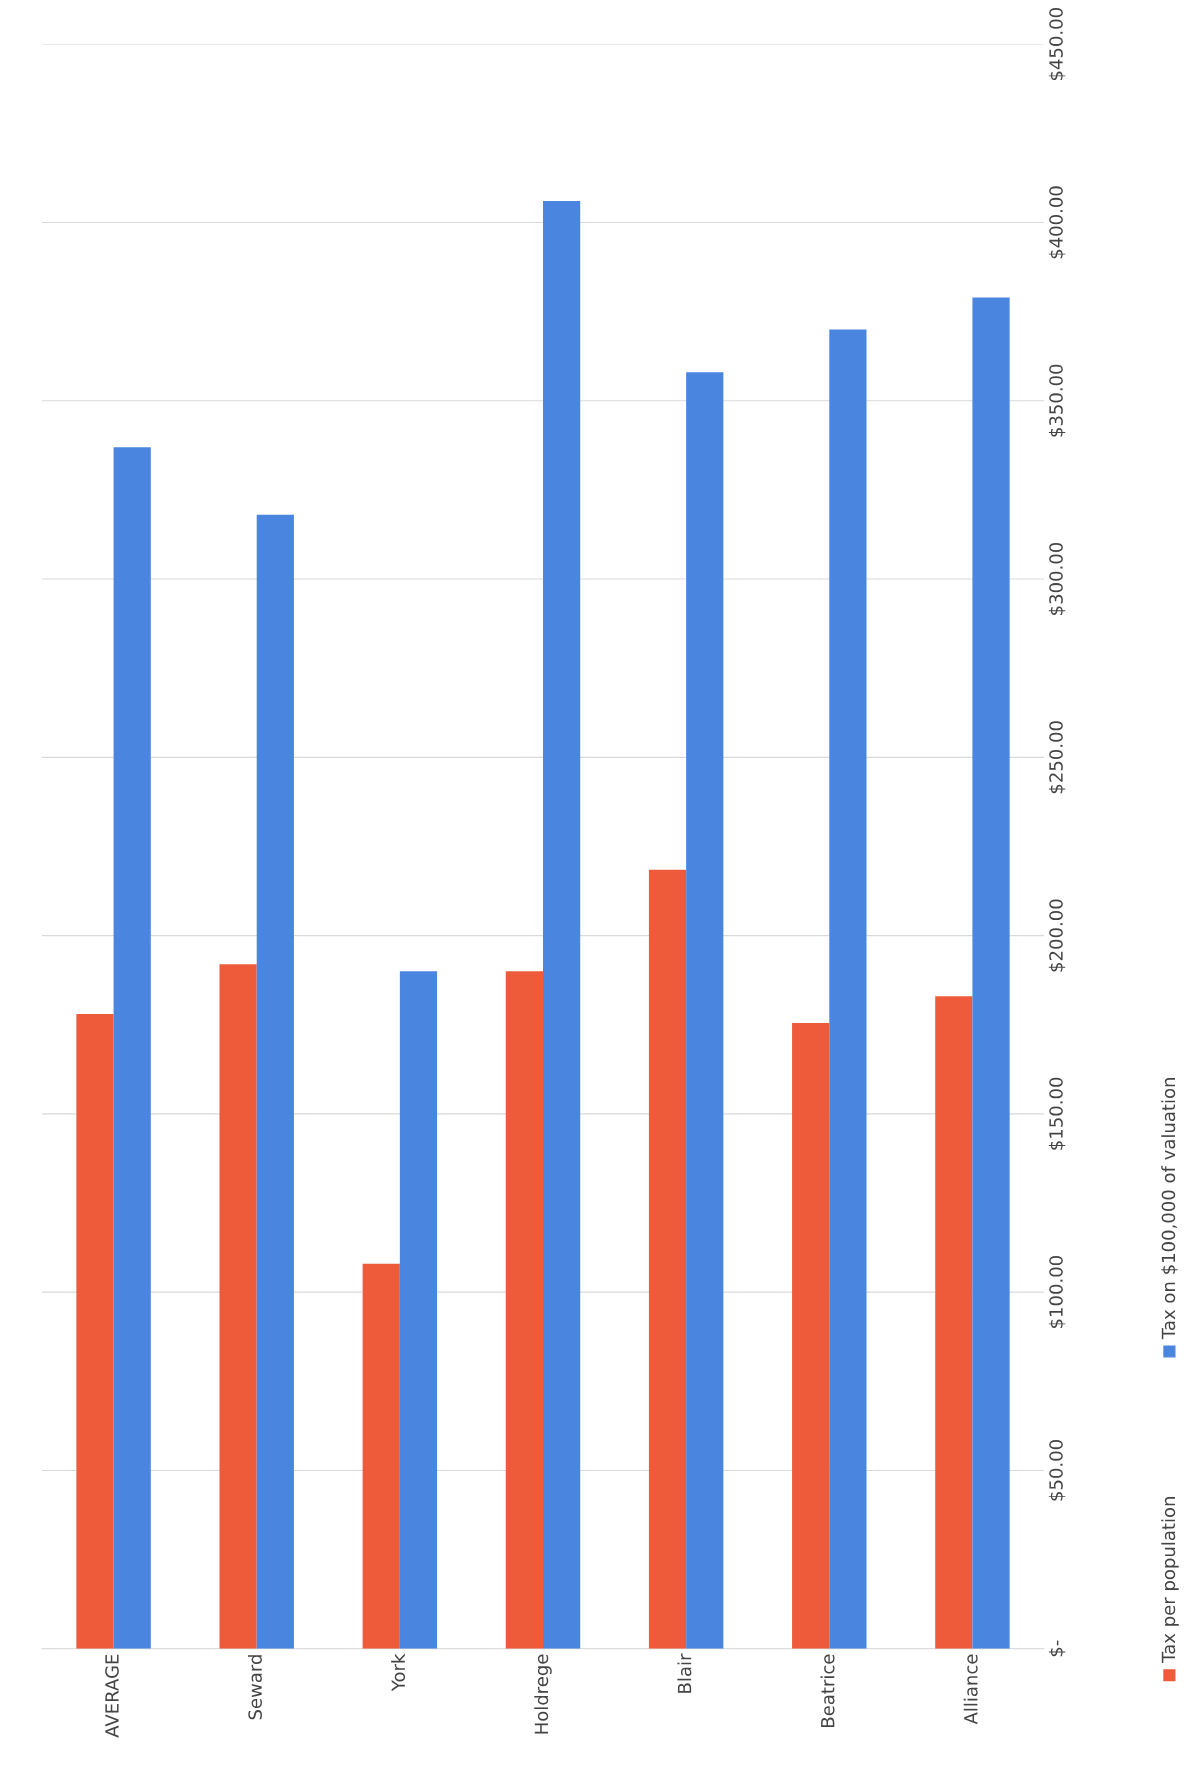 Image resolution: width=1200 pixels, height=1769 pixels. What do you see at coordinates (1057, 1648) in the screenshot?
I see `y-tick-label: $-` at bounding box center [1057, 1648].